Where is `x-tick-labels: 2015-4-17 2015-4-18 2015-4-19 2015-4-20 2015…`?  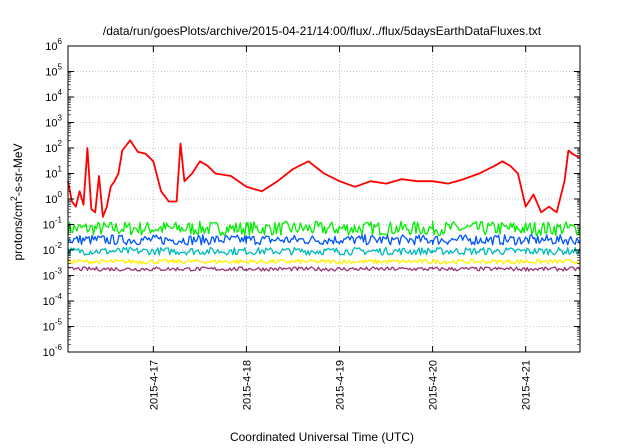
x-tick-labels: 2015-4-17 2015-4-18 2015-4-19 2015-4-20 2015… is located at coordinates (340, 385).